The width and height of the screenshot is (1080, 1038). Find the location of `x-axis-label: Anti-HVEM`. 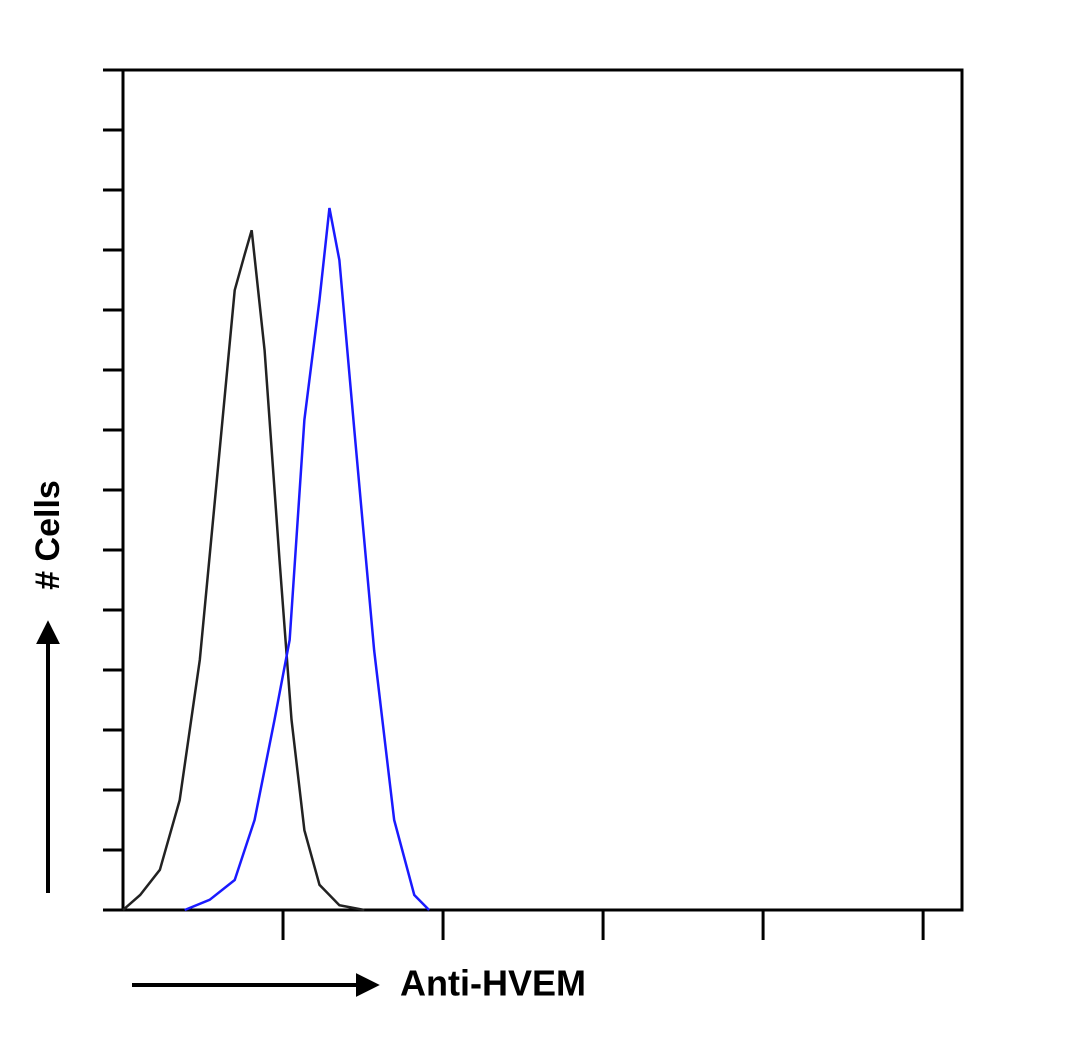

x-axis-label: Anti-HVEM is located at coordinates (493, 983).